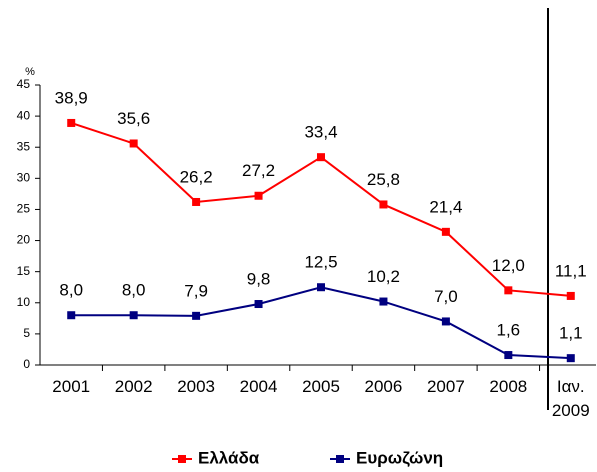 Image resolution: width=597 pixels, height=472 pixels. I want to click on unit-label: %, so click(30, 72).